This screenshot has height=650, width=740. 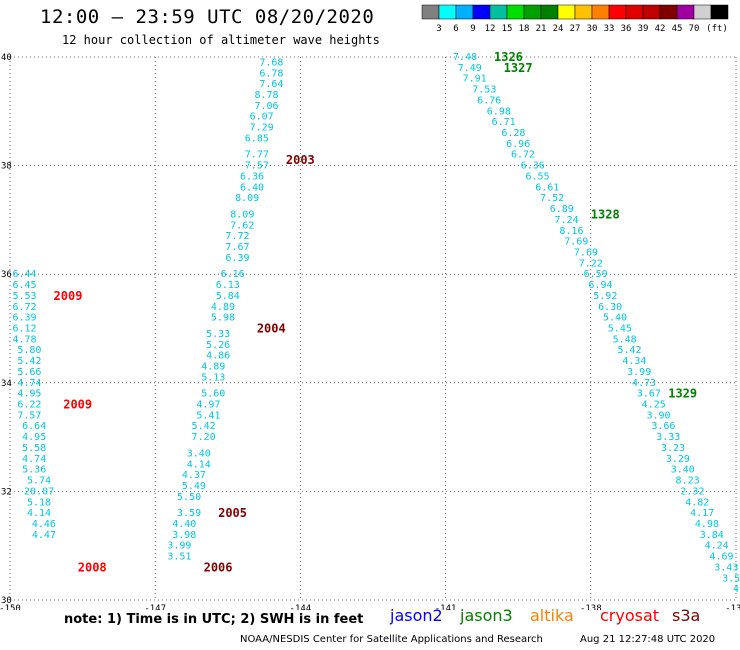 What do you see at coordinates (300, 160) in the screenshot?
I see `pass-label: 2003` at bounding box center [300, 160].